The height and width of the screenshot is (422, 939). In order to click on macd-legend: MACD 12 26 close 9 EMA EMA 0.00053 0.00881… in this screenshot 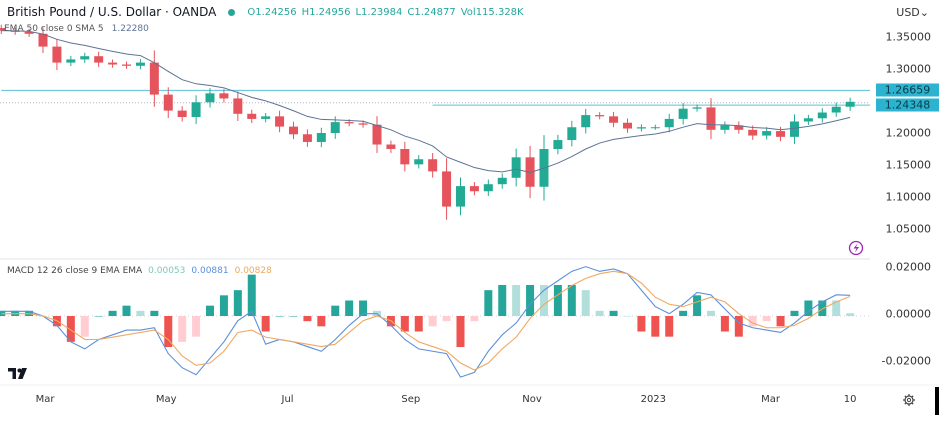, I will do `click(139, 271)`.